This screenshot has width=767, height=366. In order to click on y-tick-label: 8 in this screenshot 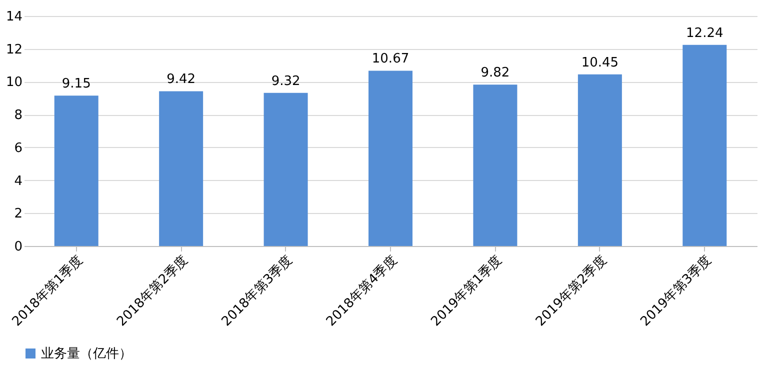, I will do `click(18, 116)`.